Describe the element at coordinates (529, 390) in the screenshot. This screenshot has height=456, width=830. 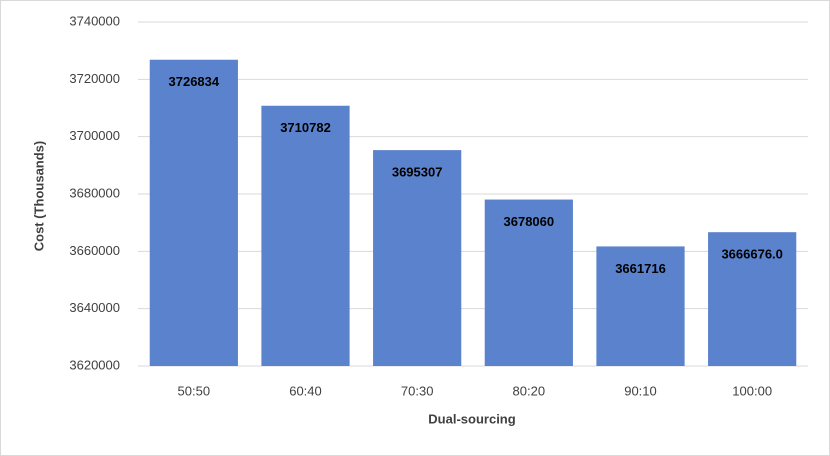
I see `x-tick-label: 80:20` at that location.